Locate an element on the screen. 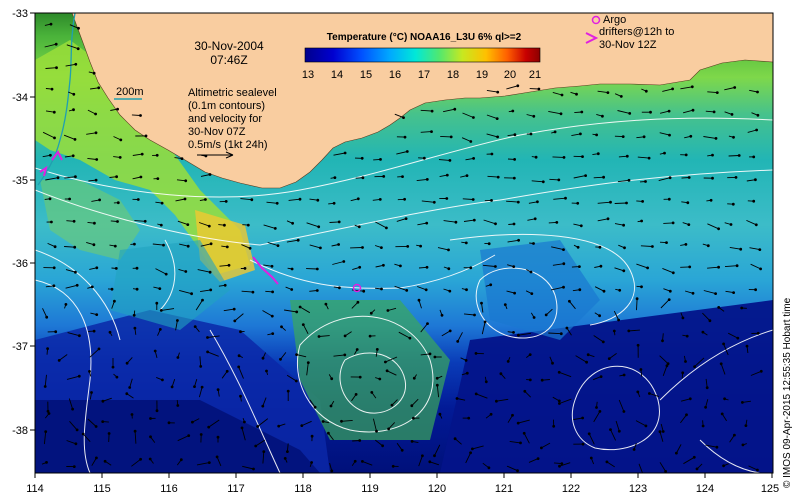 Image resolution: width=800 pixels, height=500 pixels. x-tick-label: 121 is located at coordinates (504, 489).